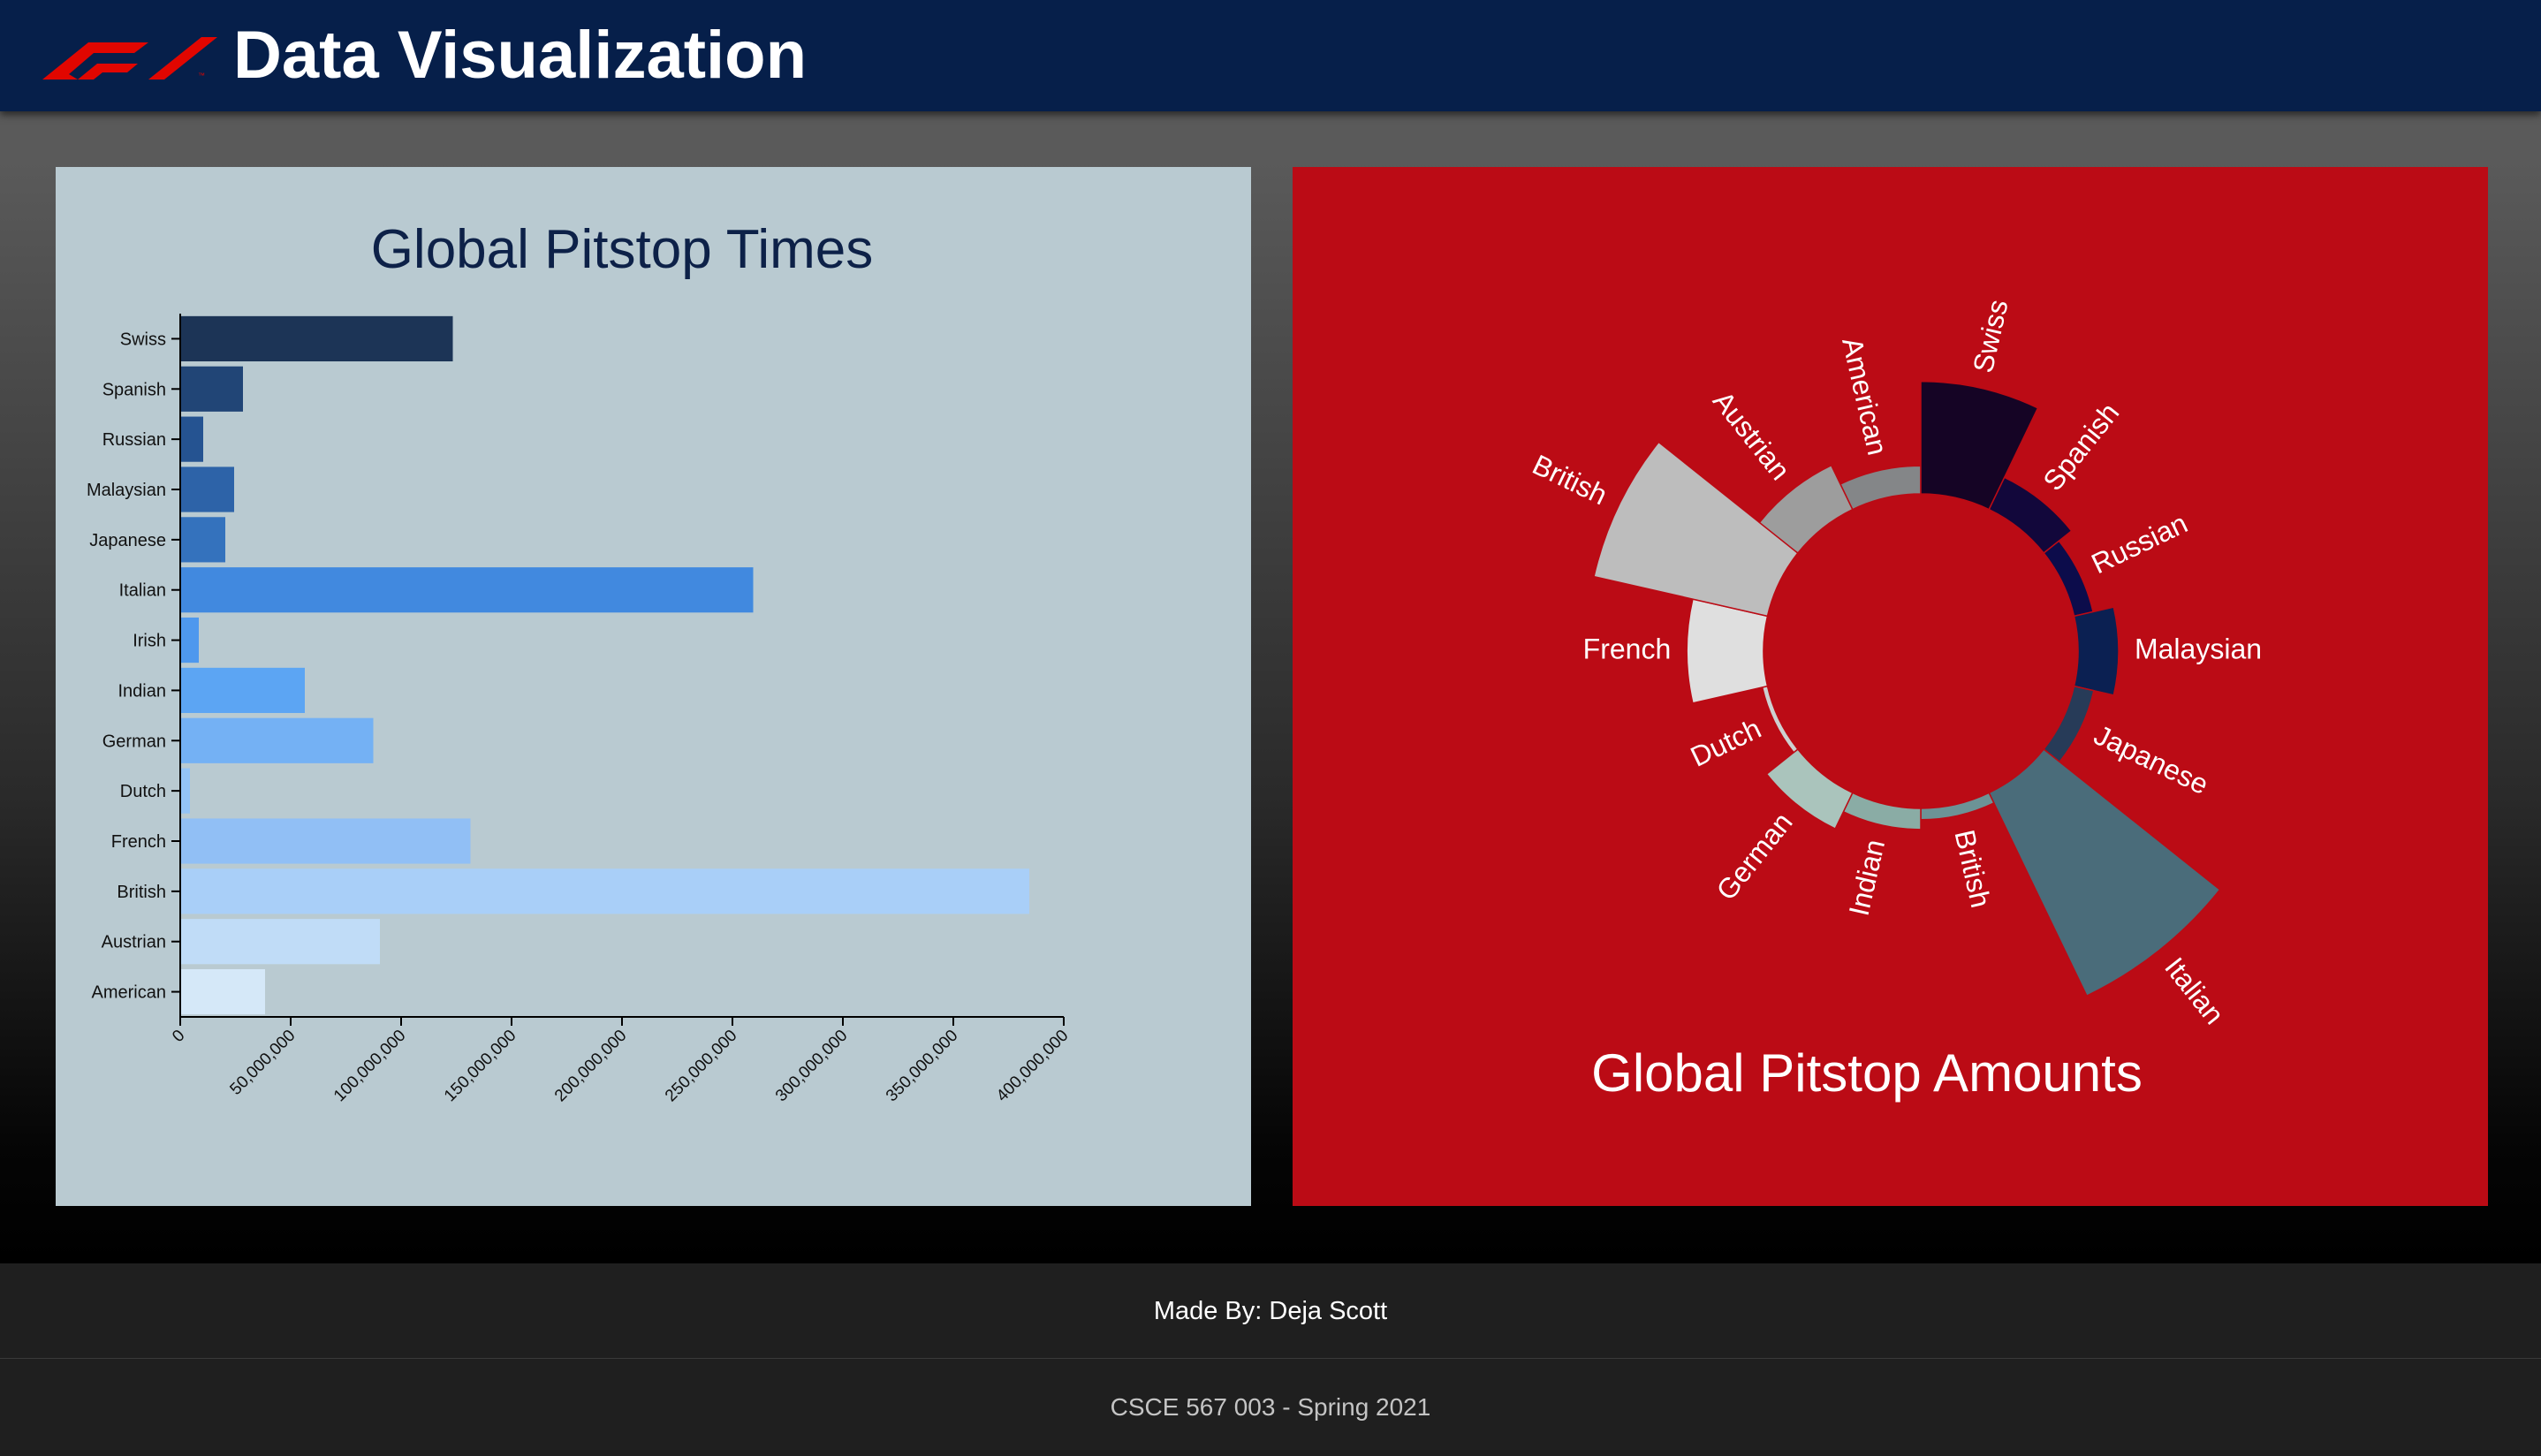 The image size is (2541, 1456). I want to click on radial-label-american: American, so click(1865, 397).